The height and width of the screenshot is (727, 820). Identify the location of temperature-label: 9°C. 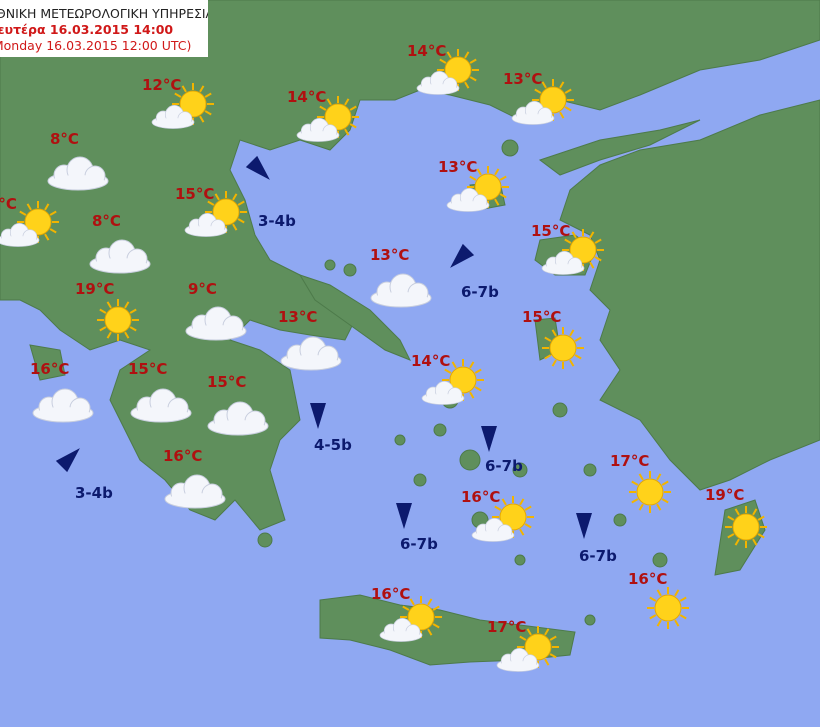
(202, 289).